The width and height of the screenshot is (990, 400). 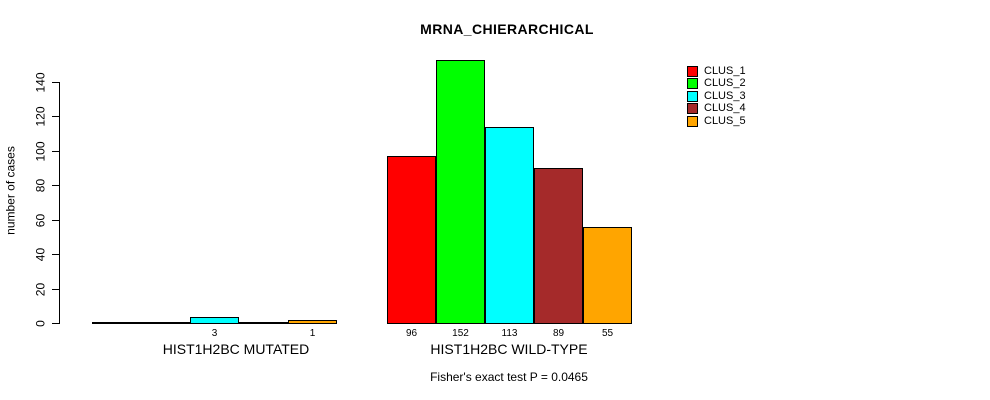 I want to click on x-category-label-wild-type: HIST1H2BC WILD-TYPE, so click(x=509, y=349).